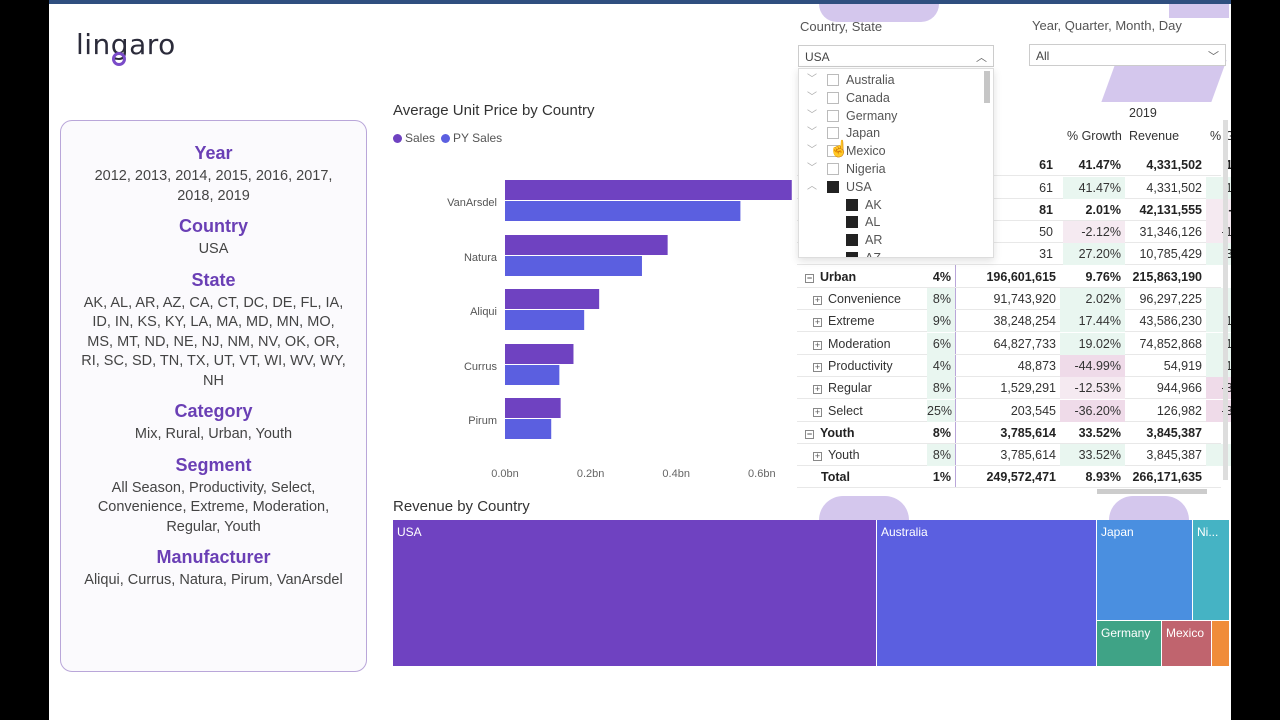  What do you see at coordinates (505, 474) in the screenshot?
I see `x-tick-label: 0.0bn` at bounding box center [505, 474].